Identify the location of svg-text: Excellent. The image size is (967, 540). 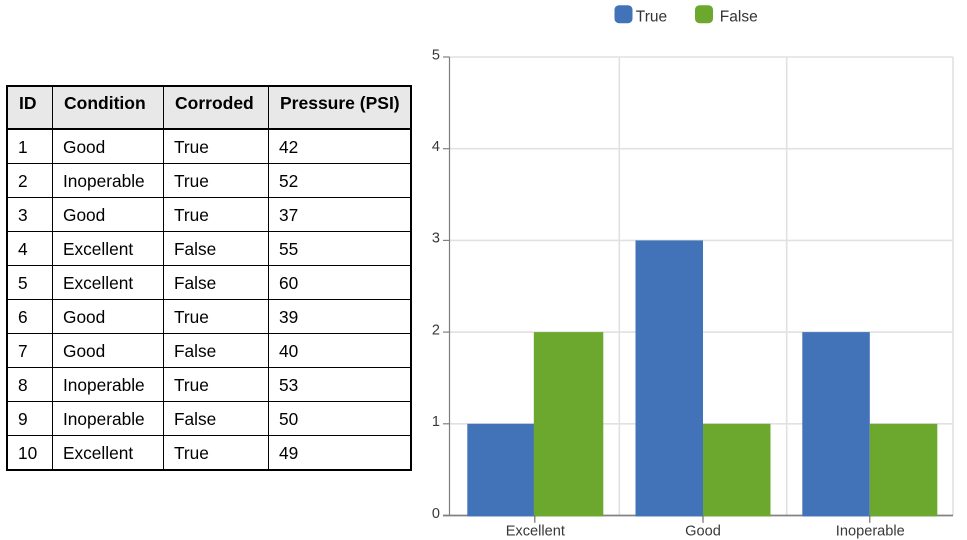
(535, 532).